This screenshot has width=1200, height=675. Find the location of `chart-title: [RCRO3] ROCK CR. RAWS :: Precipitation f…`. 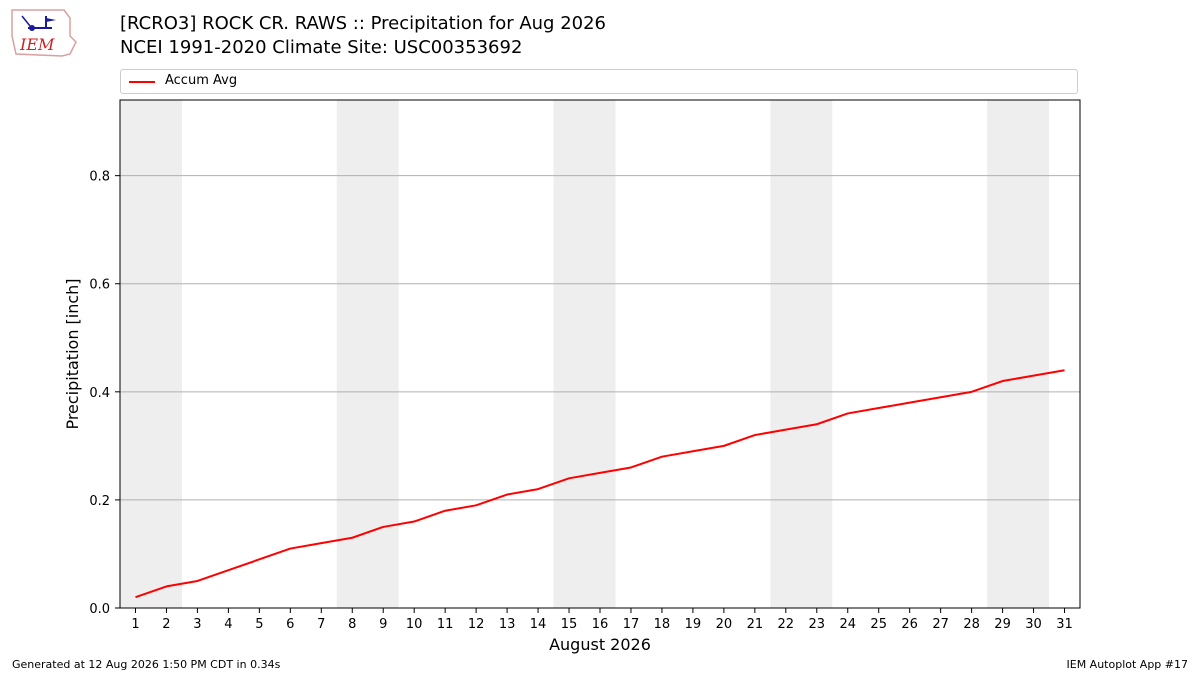

chart-title: [RCRO3] ROCK CR. RAWS :: Precipitation f… is located at coordinates (363, 23).